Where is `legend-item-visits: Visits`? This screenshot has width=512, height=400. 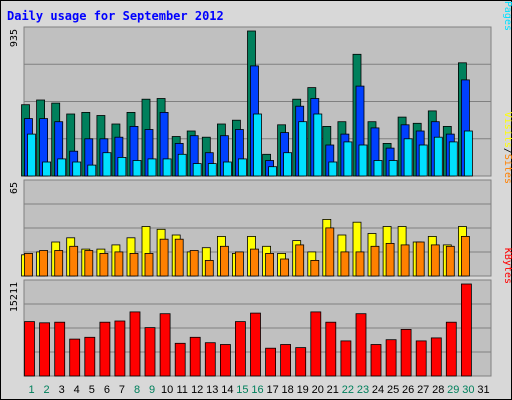
legend-item-visits: Visits is located at coordinates (507, 130).